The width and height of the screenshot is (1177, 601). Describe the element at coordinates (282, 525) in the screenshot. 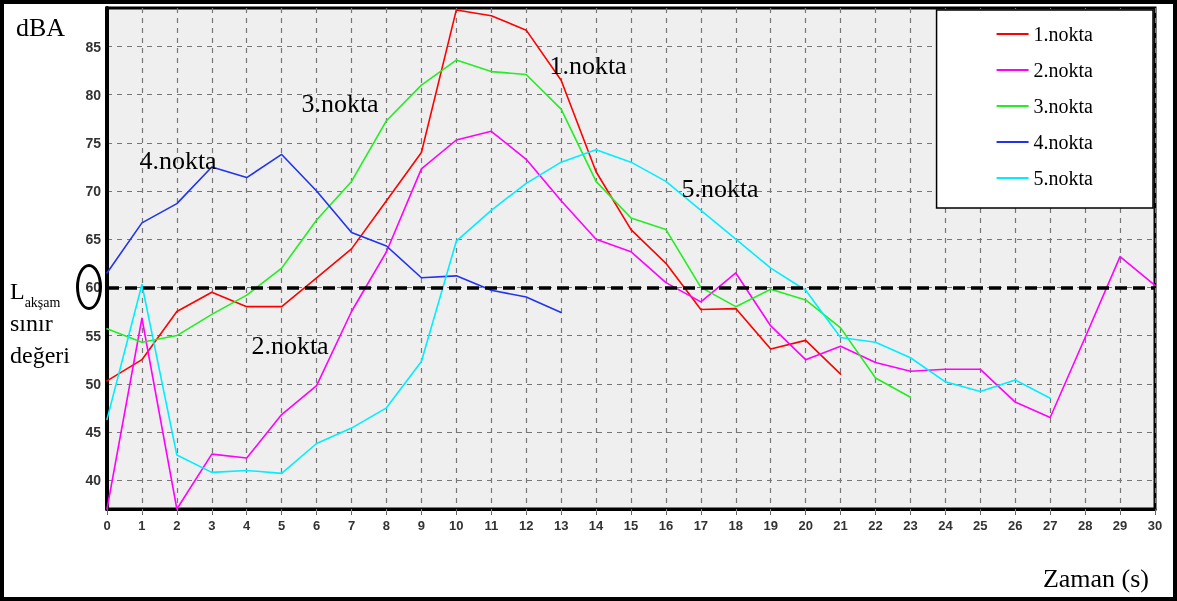

I see `x-tick-label: 5` at that location.